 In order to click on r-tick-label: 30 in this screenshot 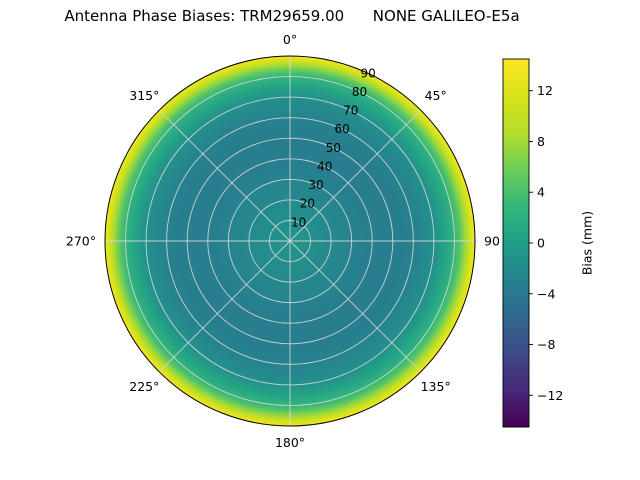, I will do `click(315, 185)`.